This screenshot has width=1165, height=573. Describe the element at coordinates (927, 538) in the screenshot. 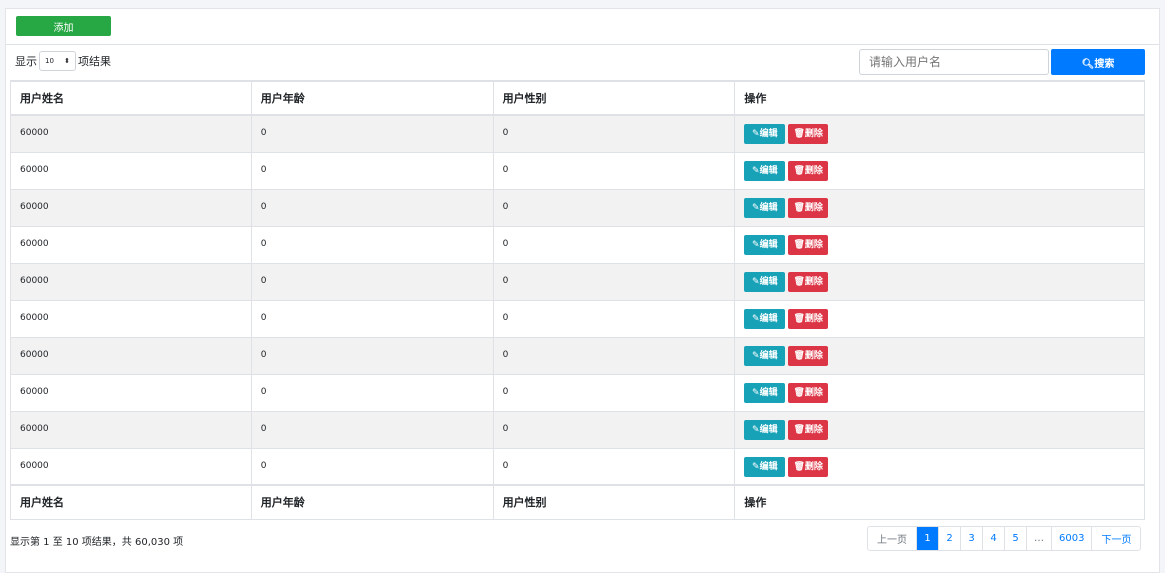

I see `page-button: 1` at that location.